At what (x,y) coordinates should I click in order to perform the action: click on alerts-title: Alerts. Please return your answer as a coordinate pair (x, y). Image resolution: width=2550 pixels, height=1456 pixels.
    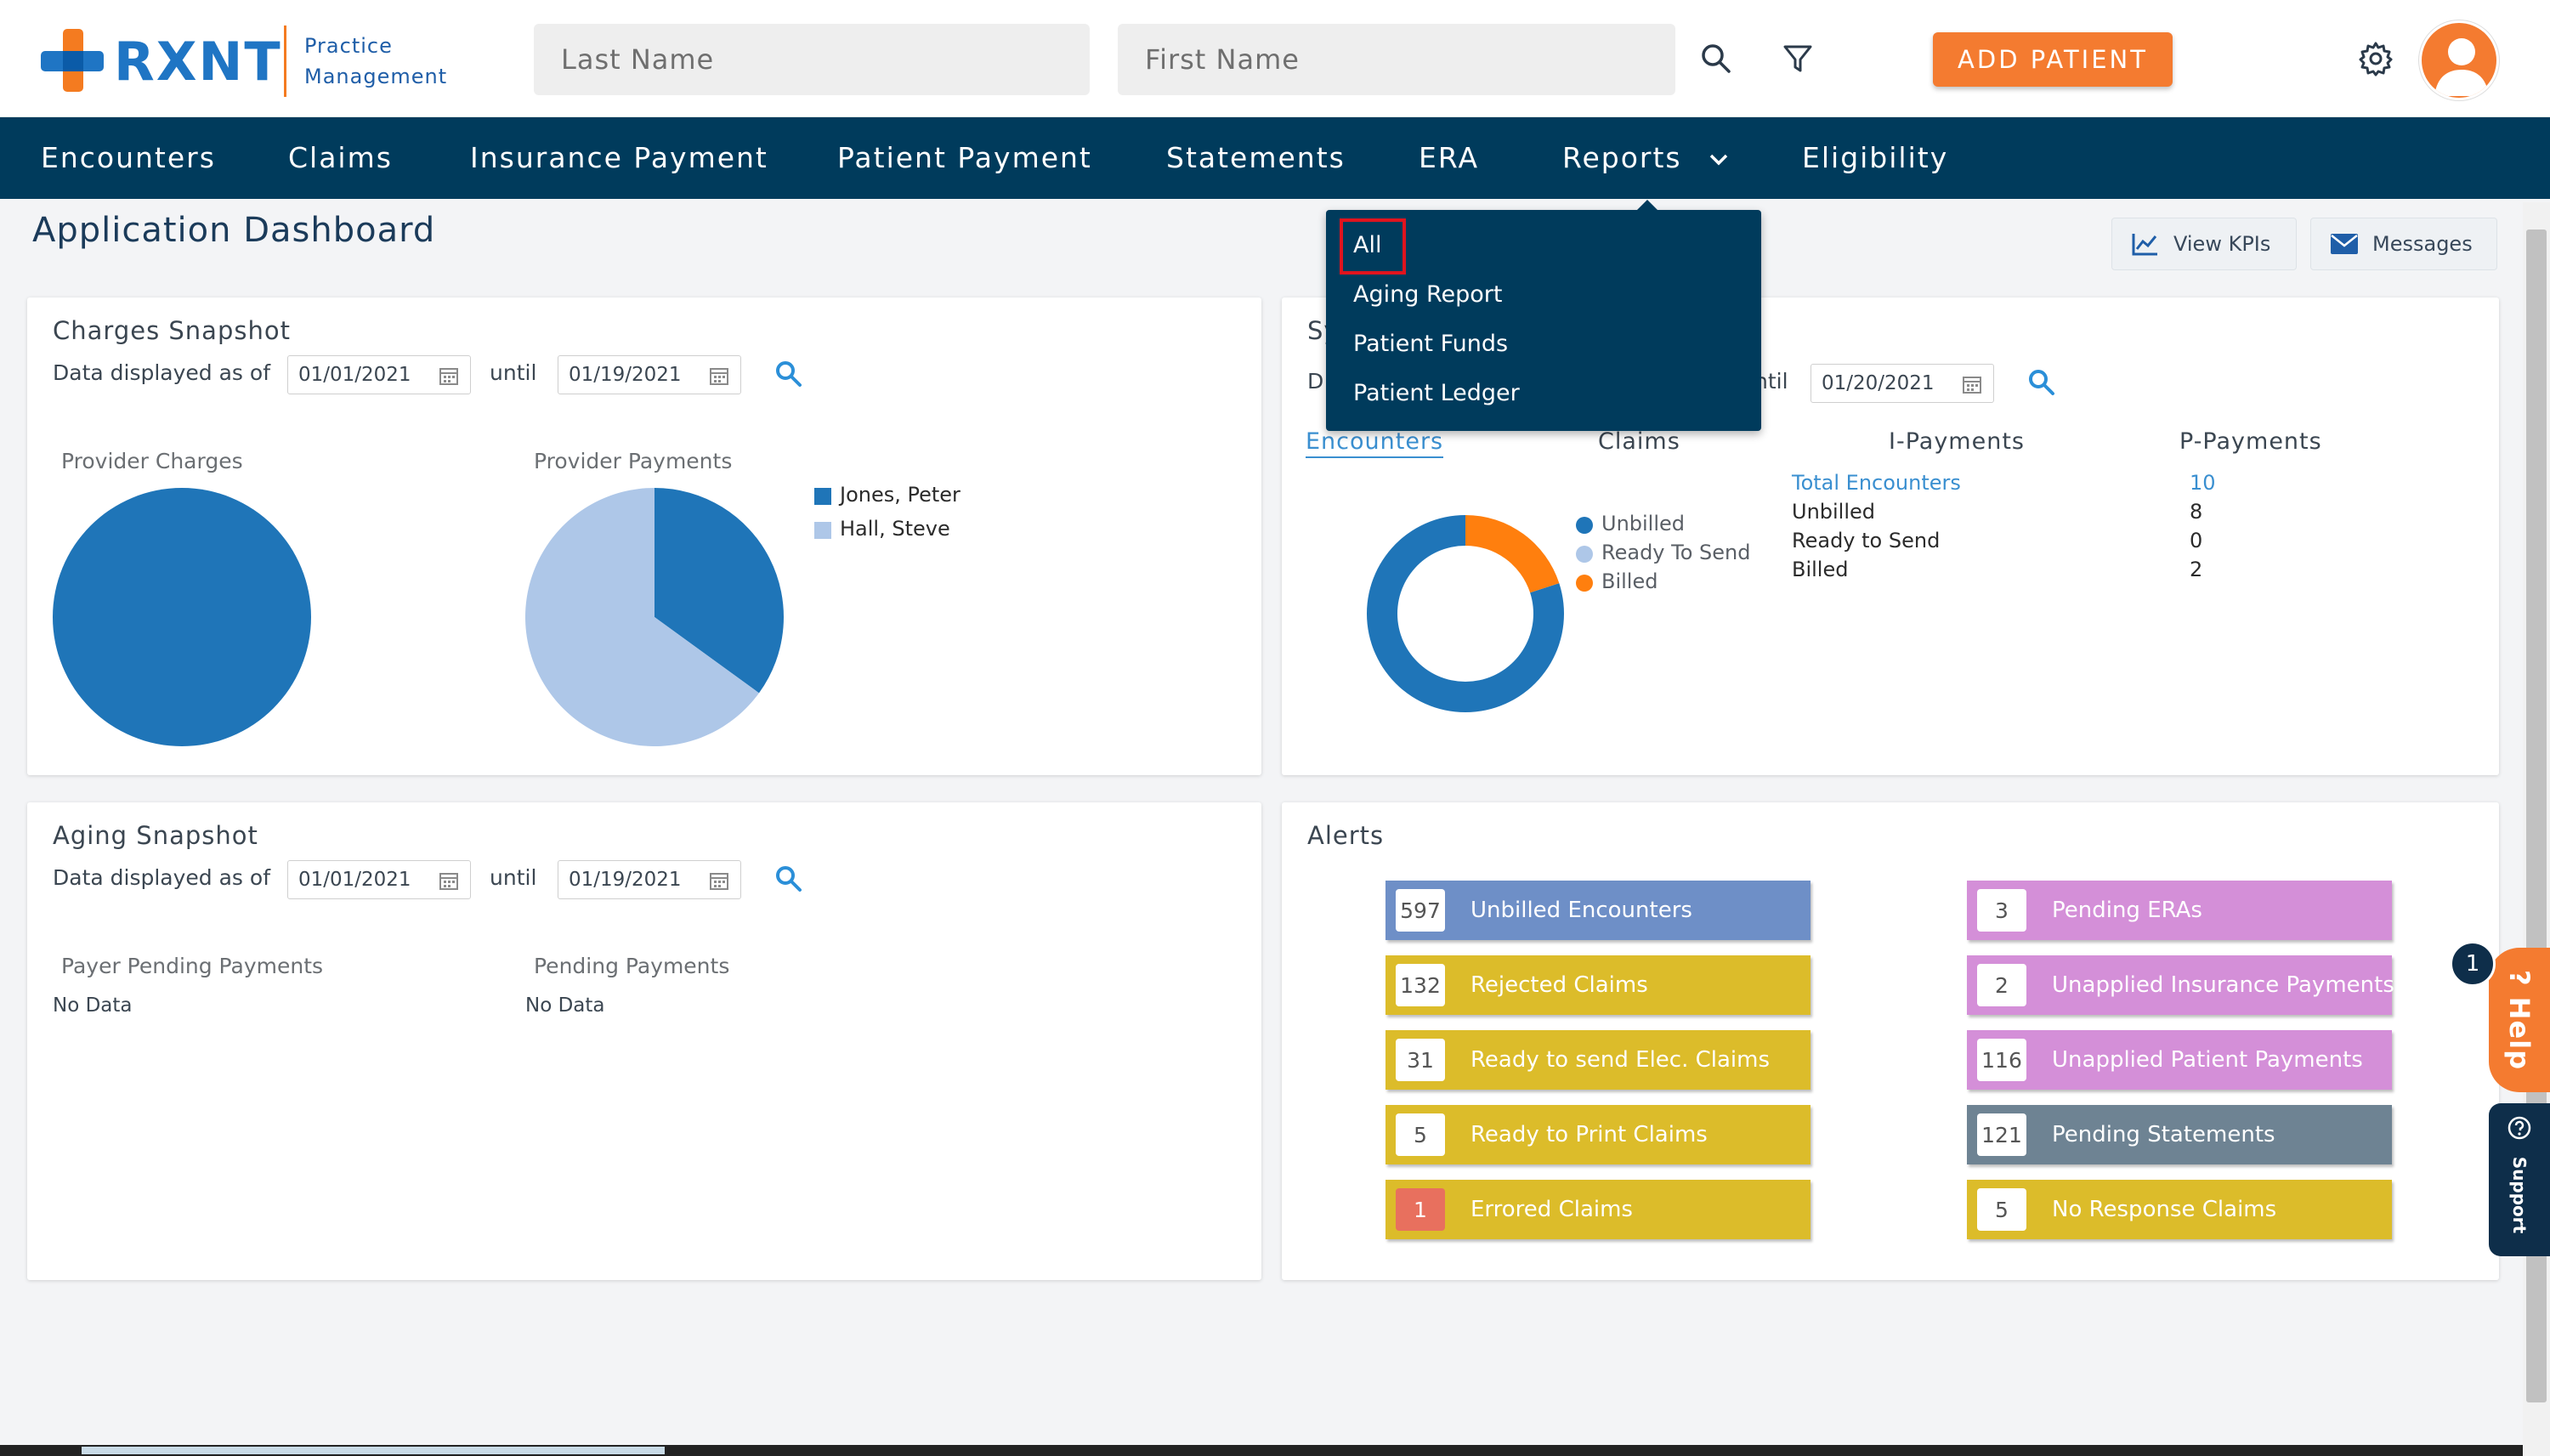
    Looking at the image, I should click on (1346, 835).